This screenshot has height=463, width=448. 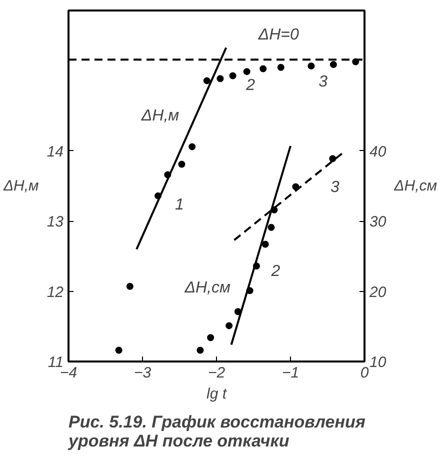 I want to click on y-axis-title: ΔH,м, so click(x=20, y=186).